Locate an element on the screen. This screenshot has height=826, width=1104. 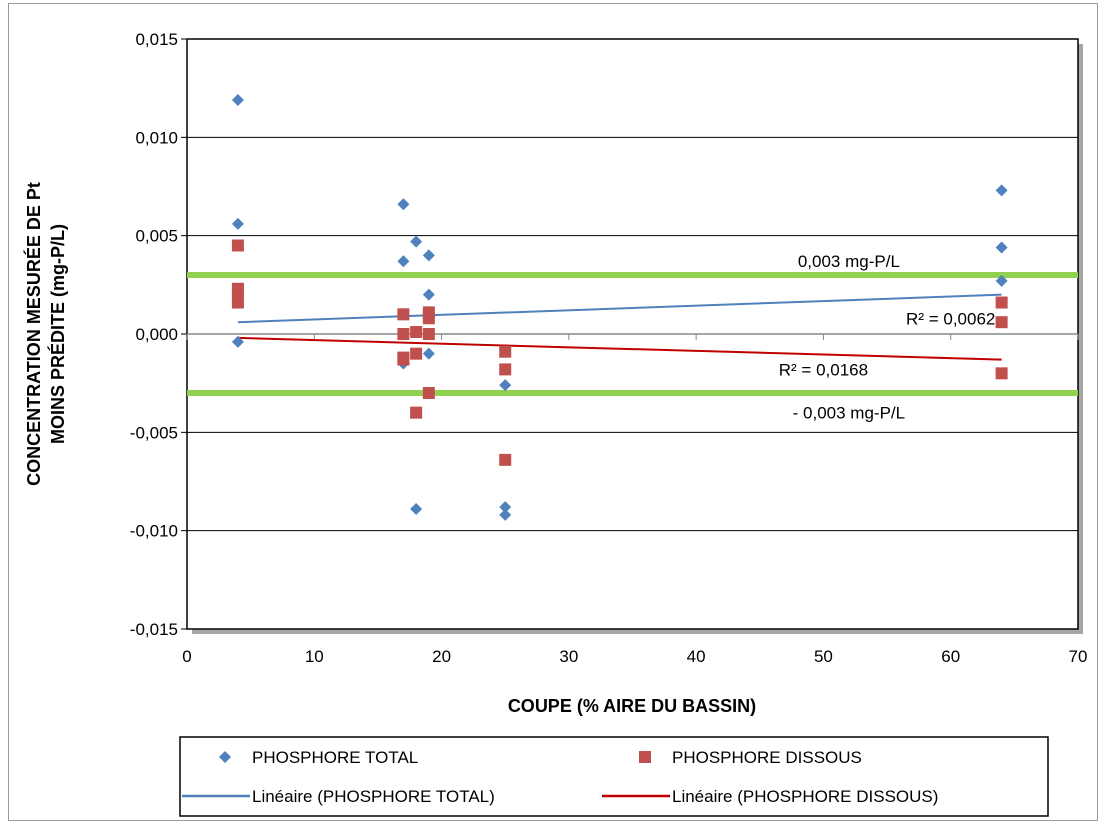
y-tick-label: 0,005 is located at coordinates (156, 236).